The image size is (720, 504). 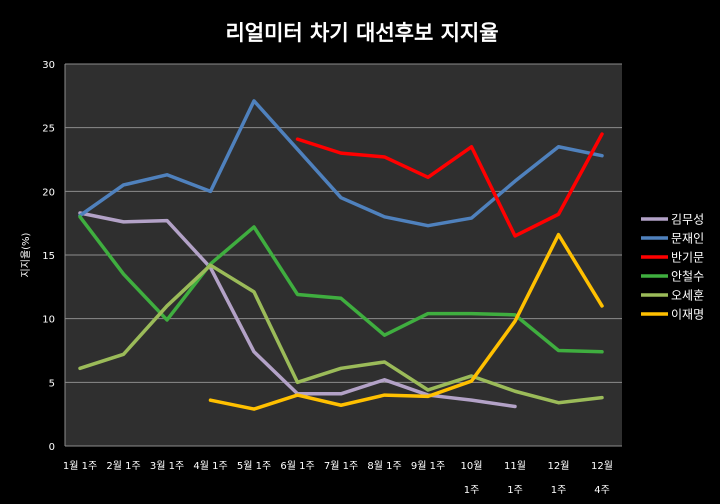 I want to click on x-tick-label: 9월 1주, so click(x=428, y=466).